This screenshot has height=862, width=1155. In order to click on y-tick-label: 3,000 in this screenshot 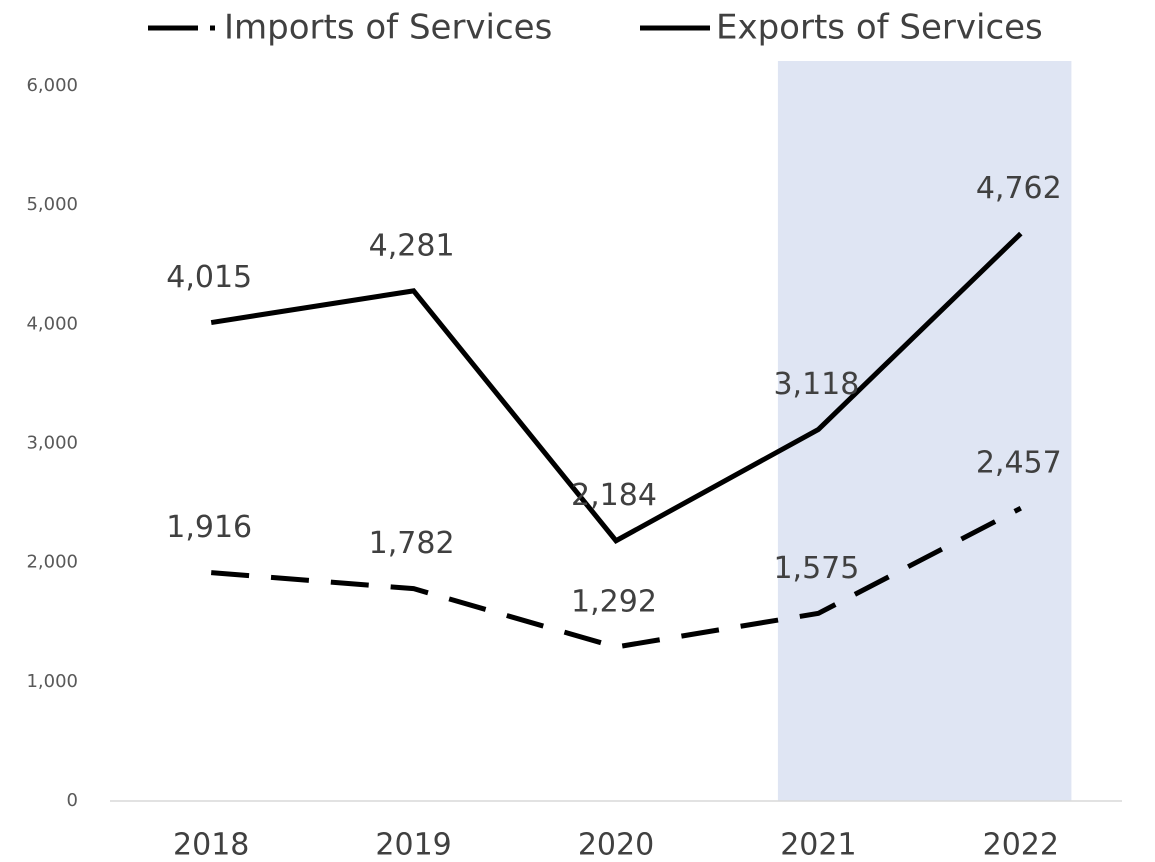, I will do `click(52, 443)`.